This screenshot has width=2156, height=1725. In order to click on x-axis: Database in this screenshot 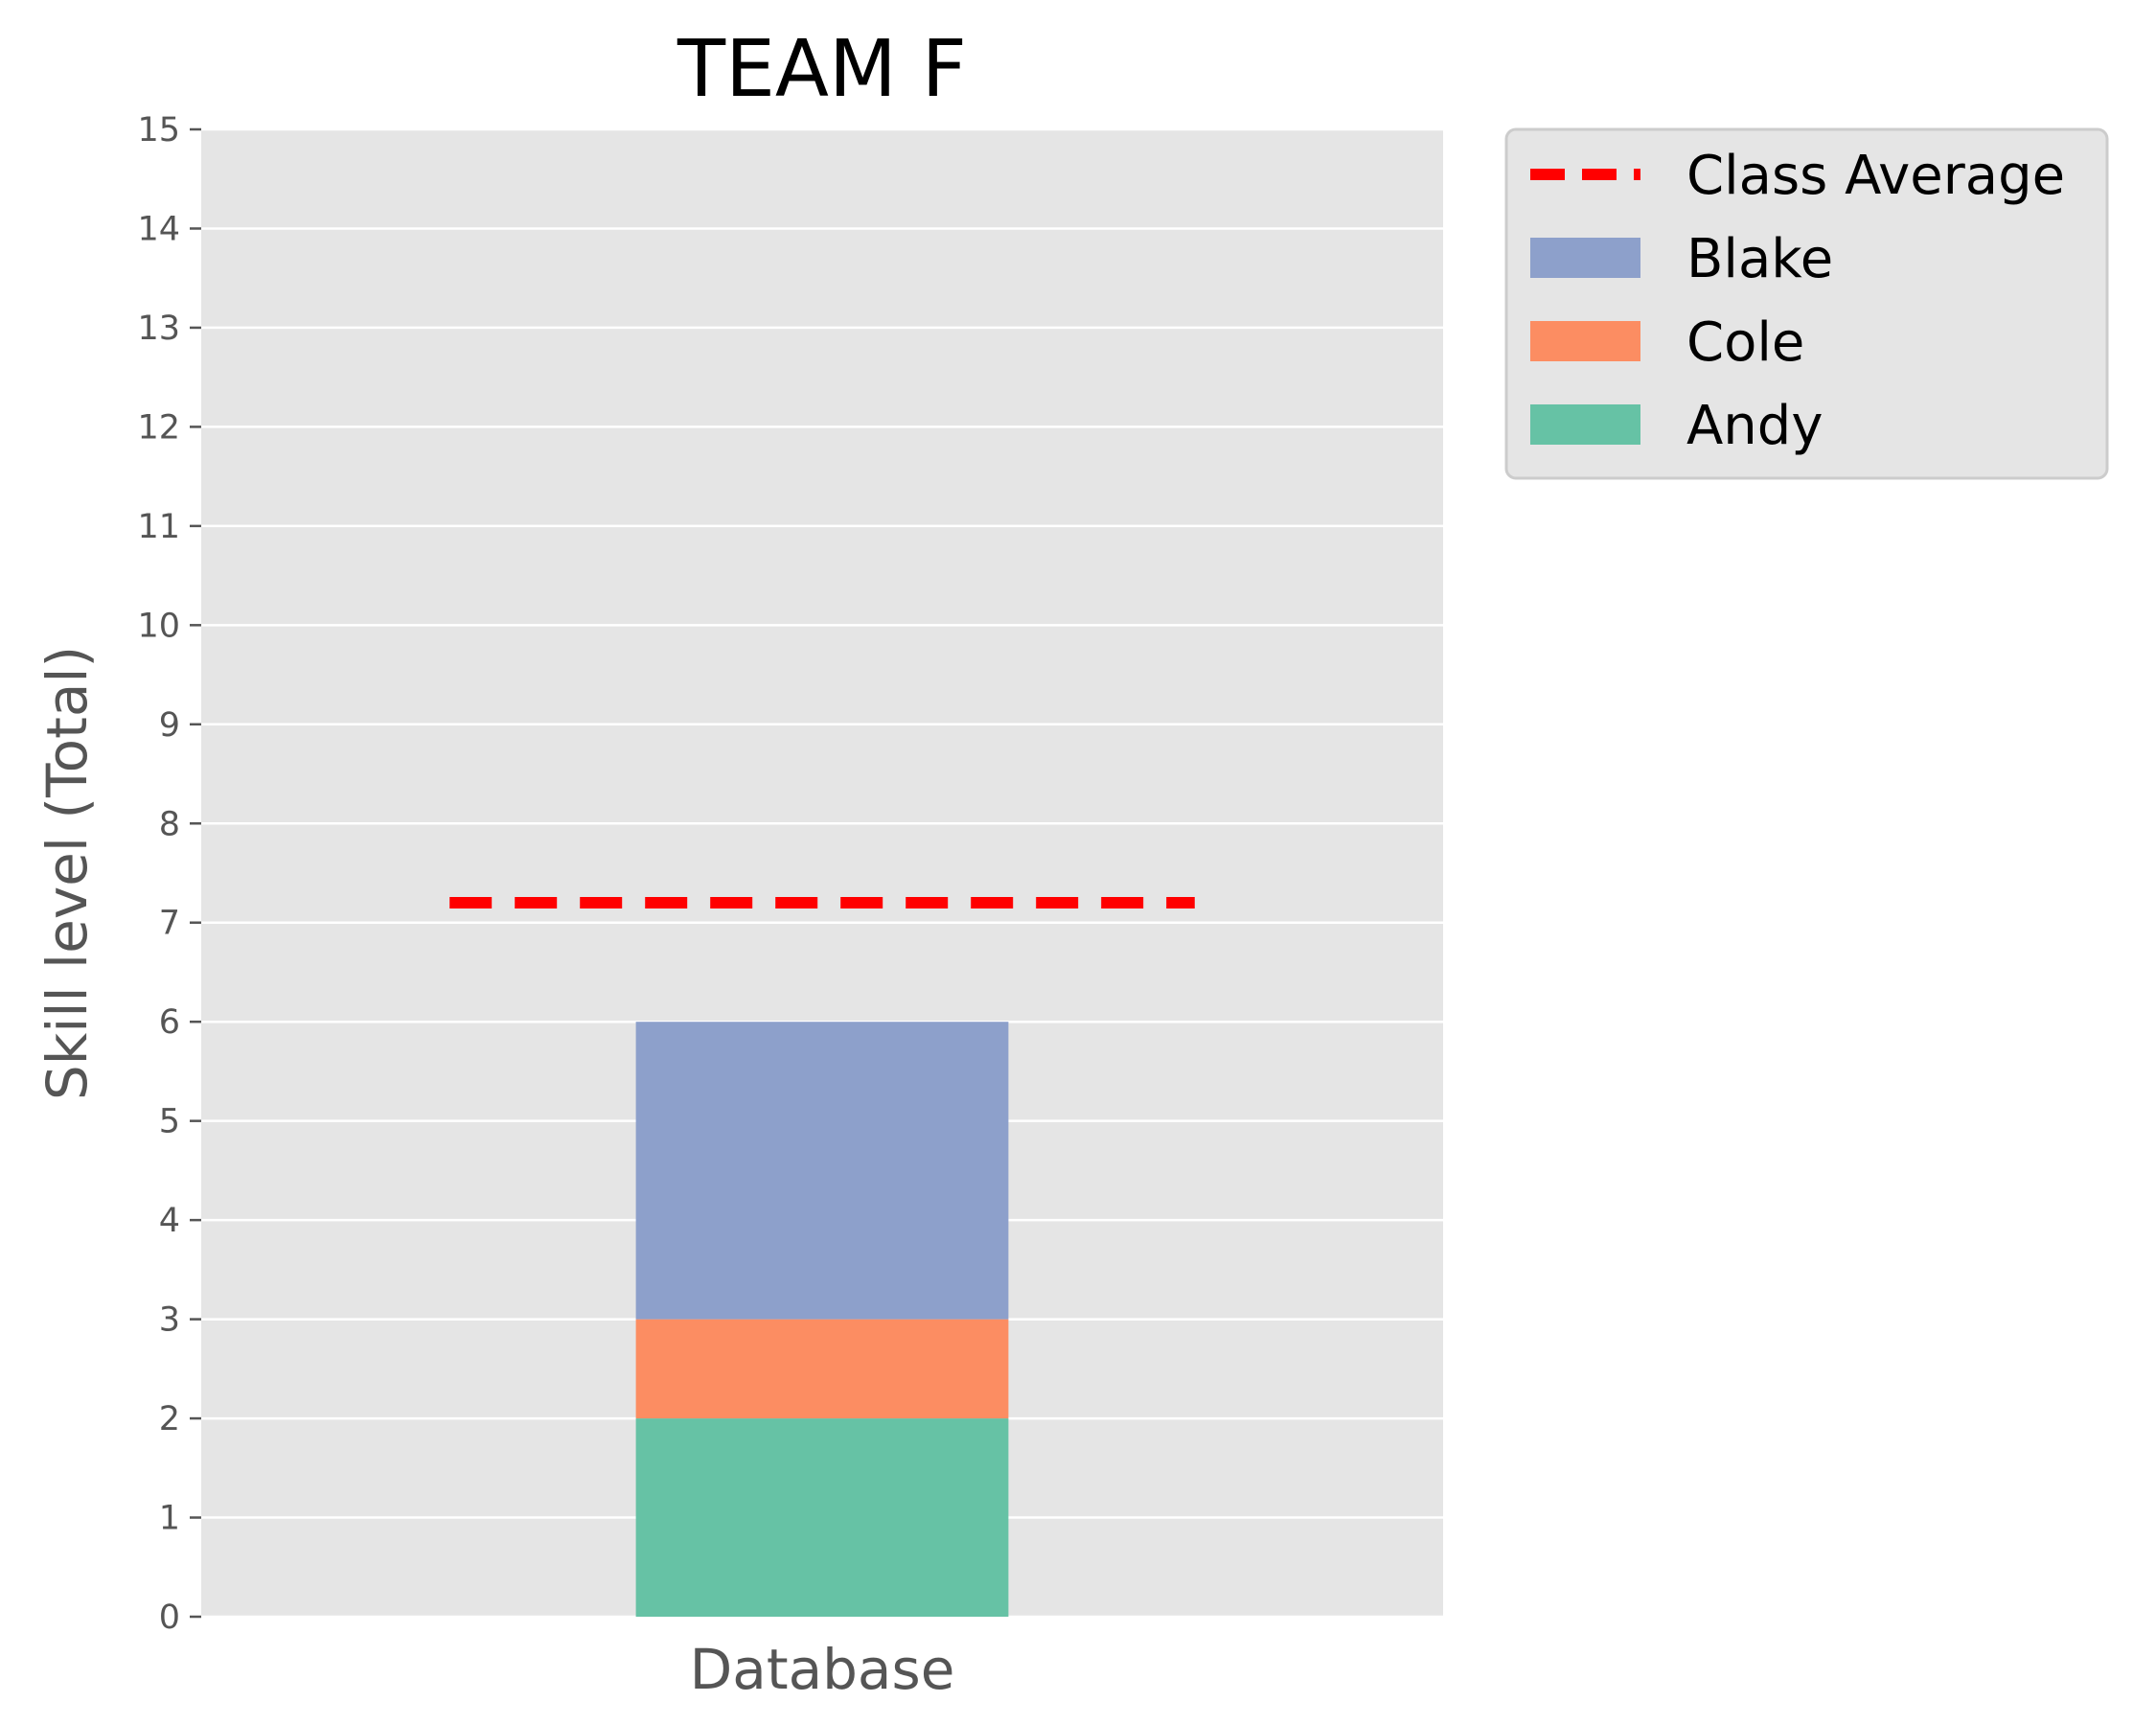, I will do `click(822, 1669)`.